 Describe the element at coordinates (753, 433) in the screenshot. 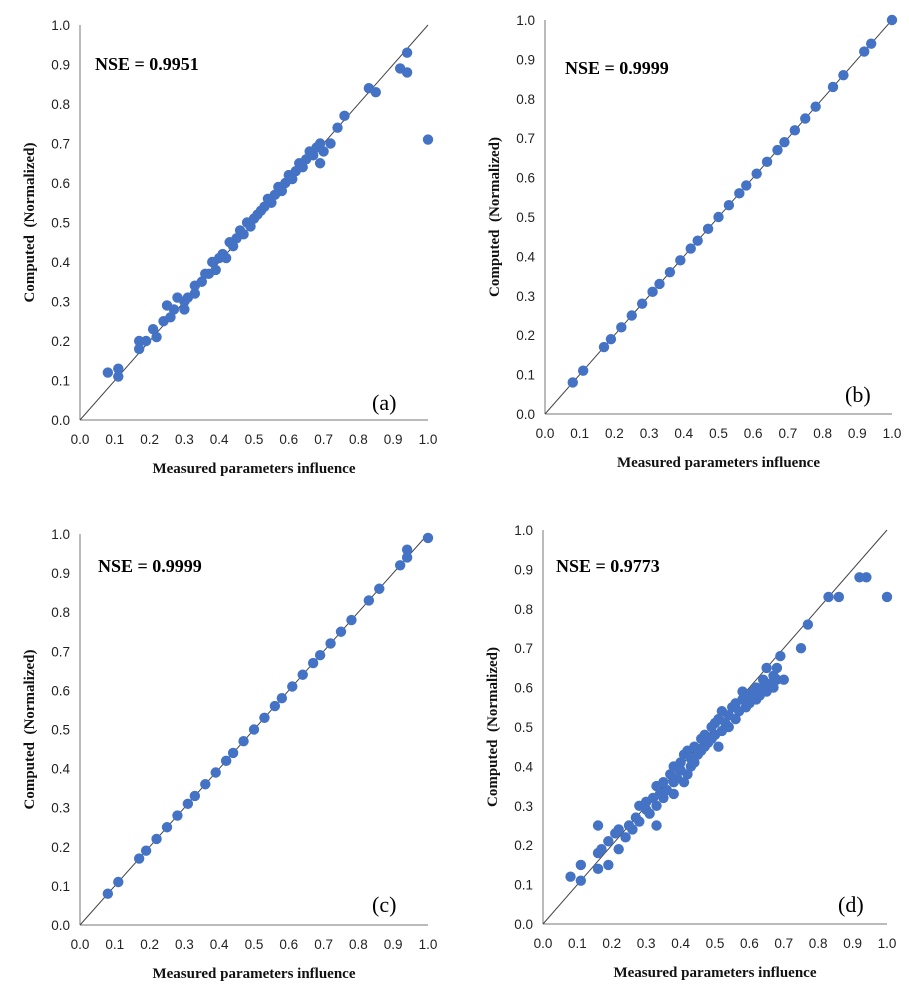

I see `x-tick-label: 0.6` at that location.